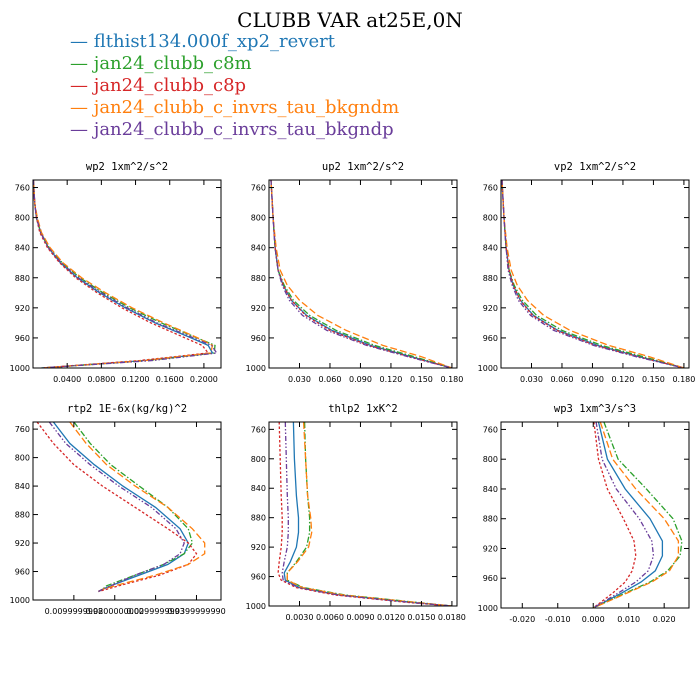 Image resolution: width=700 pixels, height=700 pixels. I want to click on x-tick-label: 0.010, so click(628, 619).